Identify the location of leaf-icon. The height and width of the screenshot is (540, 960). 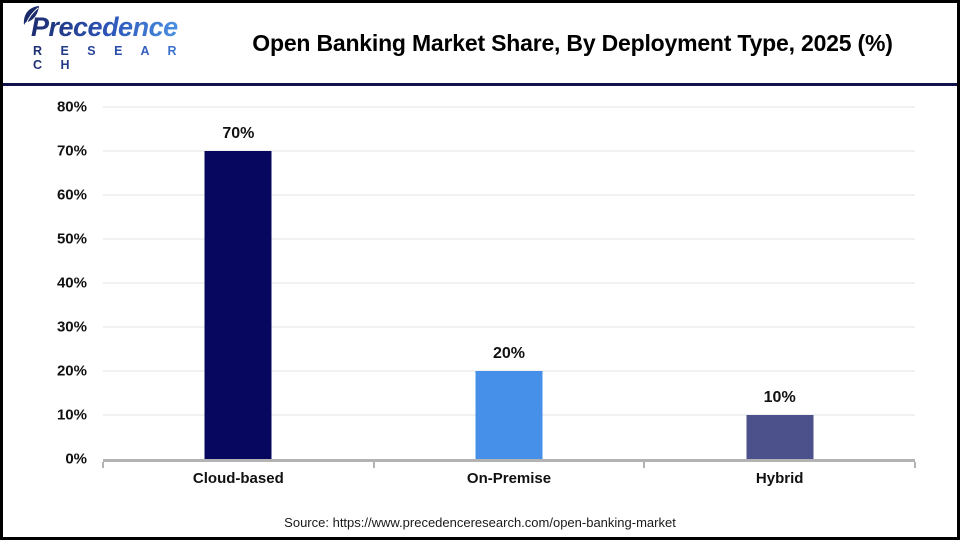
(31, 15).